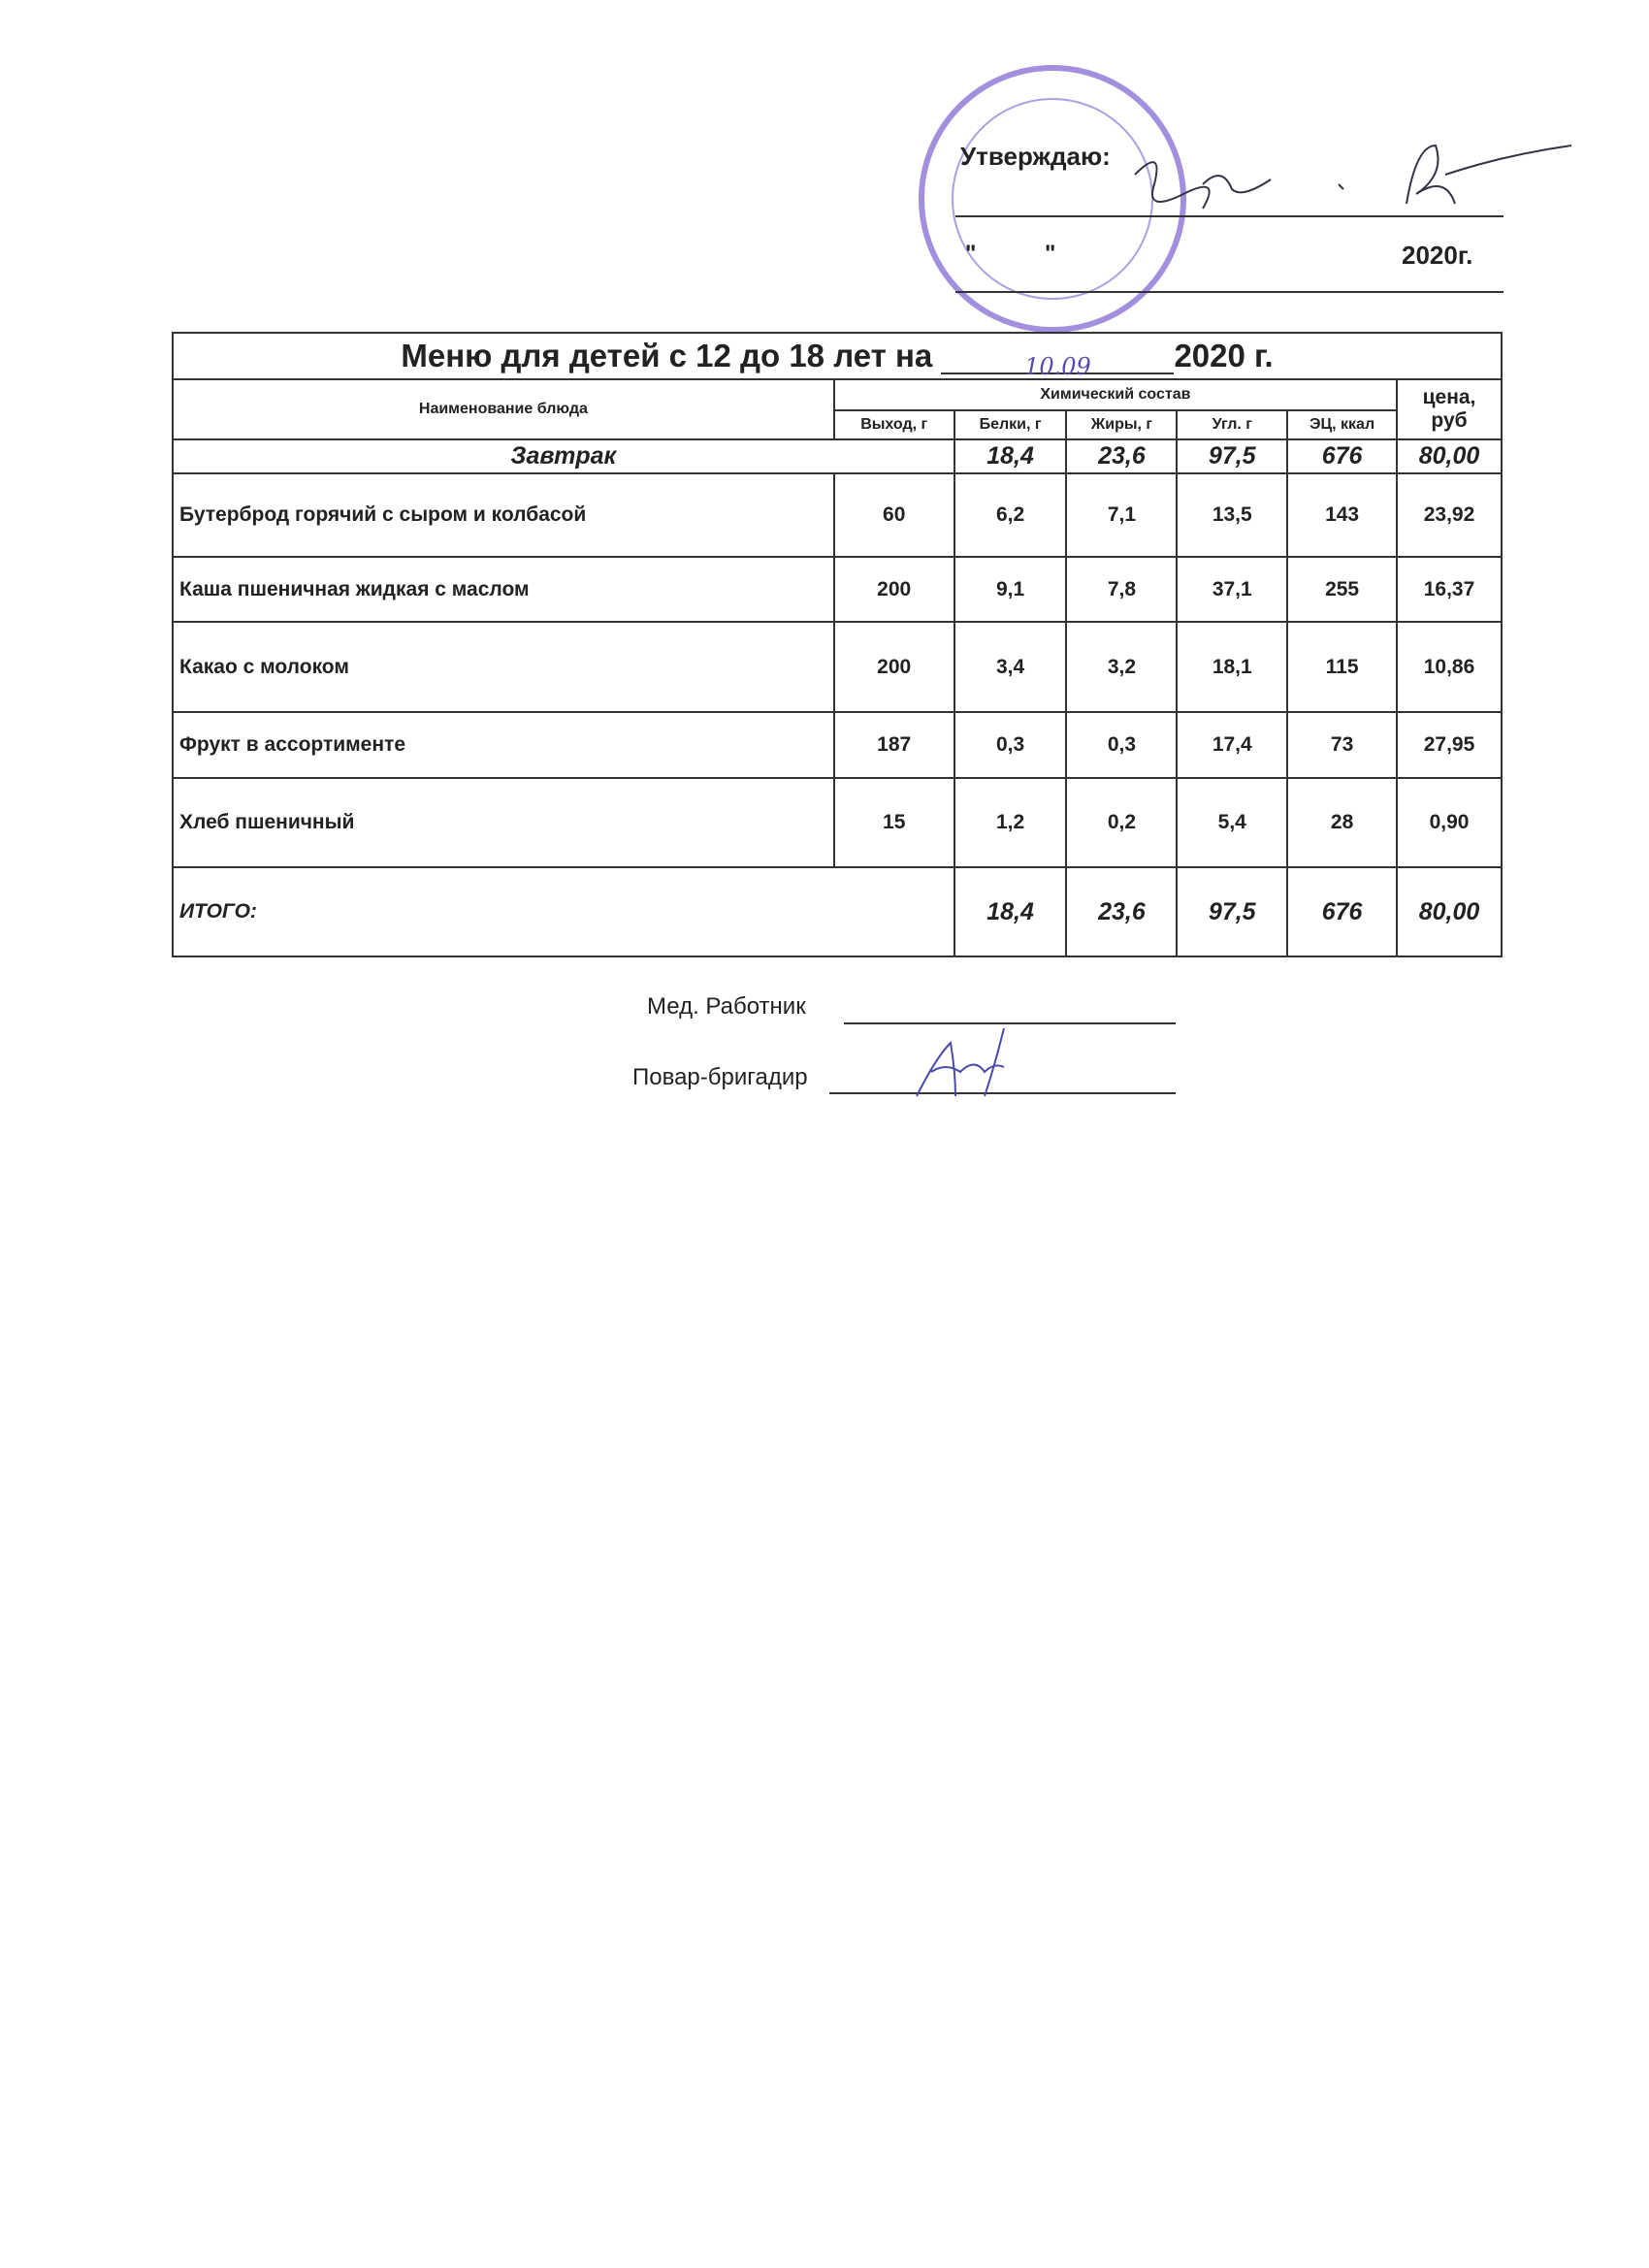 The image size is (1649, 2268). I want to click on cell: 187, so click(893, 745).